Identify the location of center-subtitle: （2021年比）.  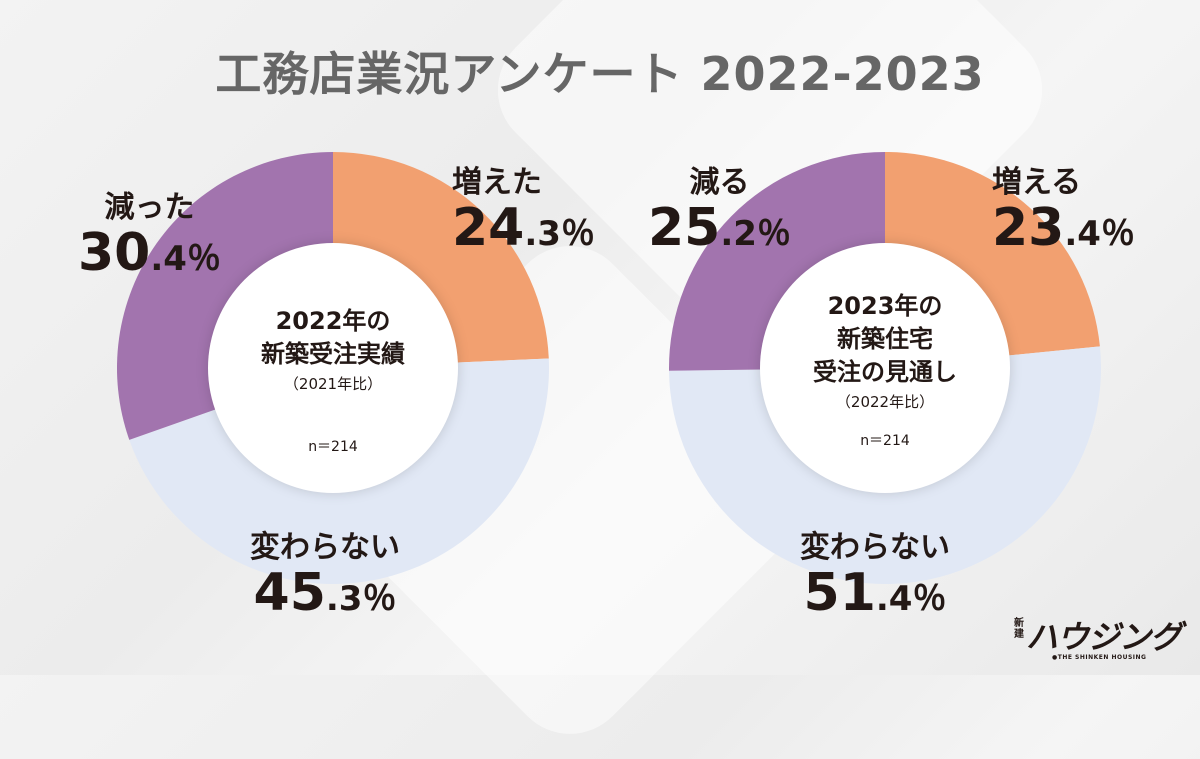
(333, 384).